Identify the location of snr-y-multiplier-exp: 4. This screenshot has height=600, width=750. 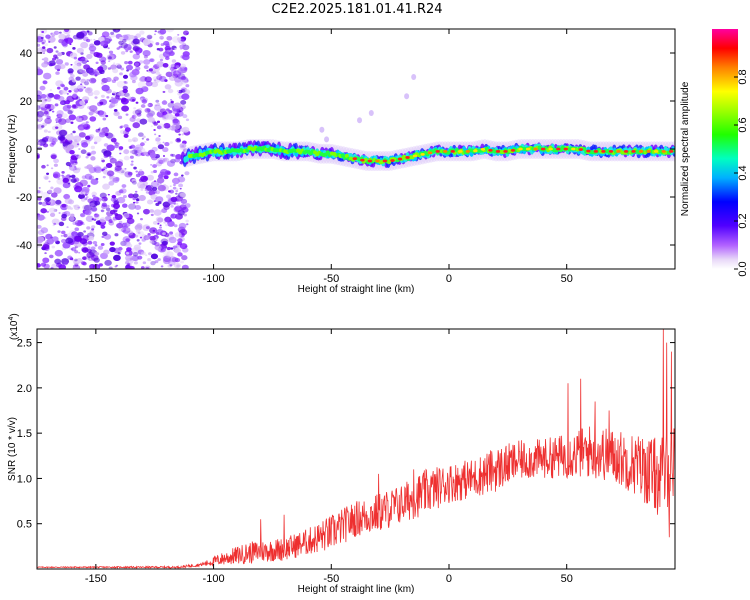
(11, 319).